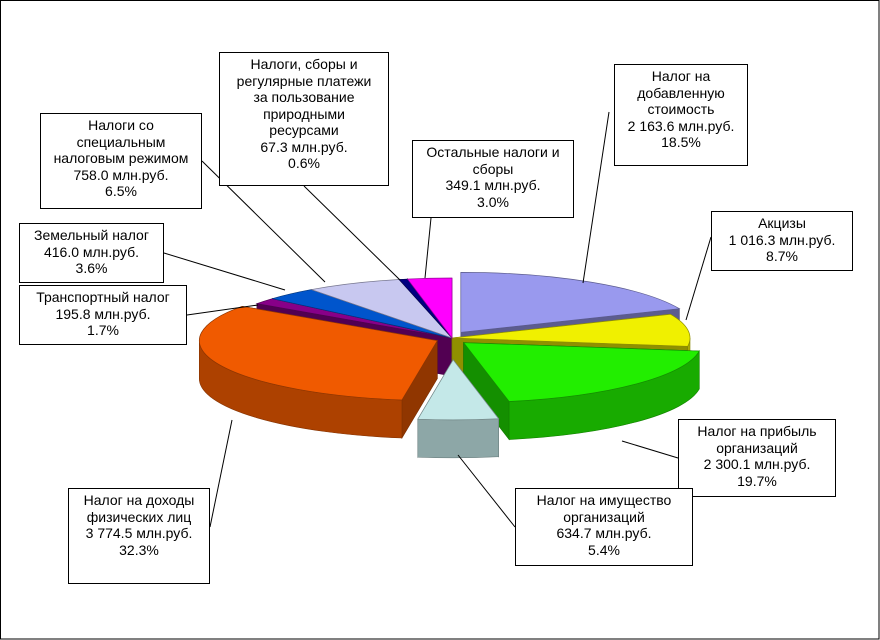 This screenshot has height=640, width=880. I want to click on slice-percent: 0.6%, so click(304, 163).